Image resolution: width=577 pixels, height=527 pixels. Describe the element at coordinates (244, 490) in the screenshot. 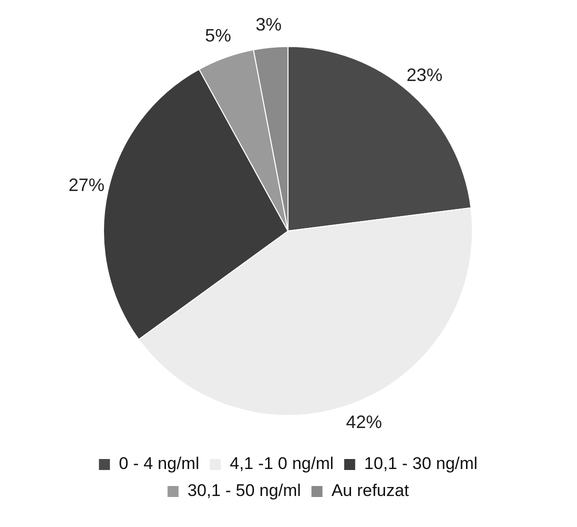

I see `legend-label: 30,1 - 50 ng/ml` at that location.